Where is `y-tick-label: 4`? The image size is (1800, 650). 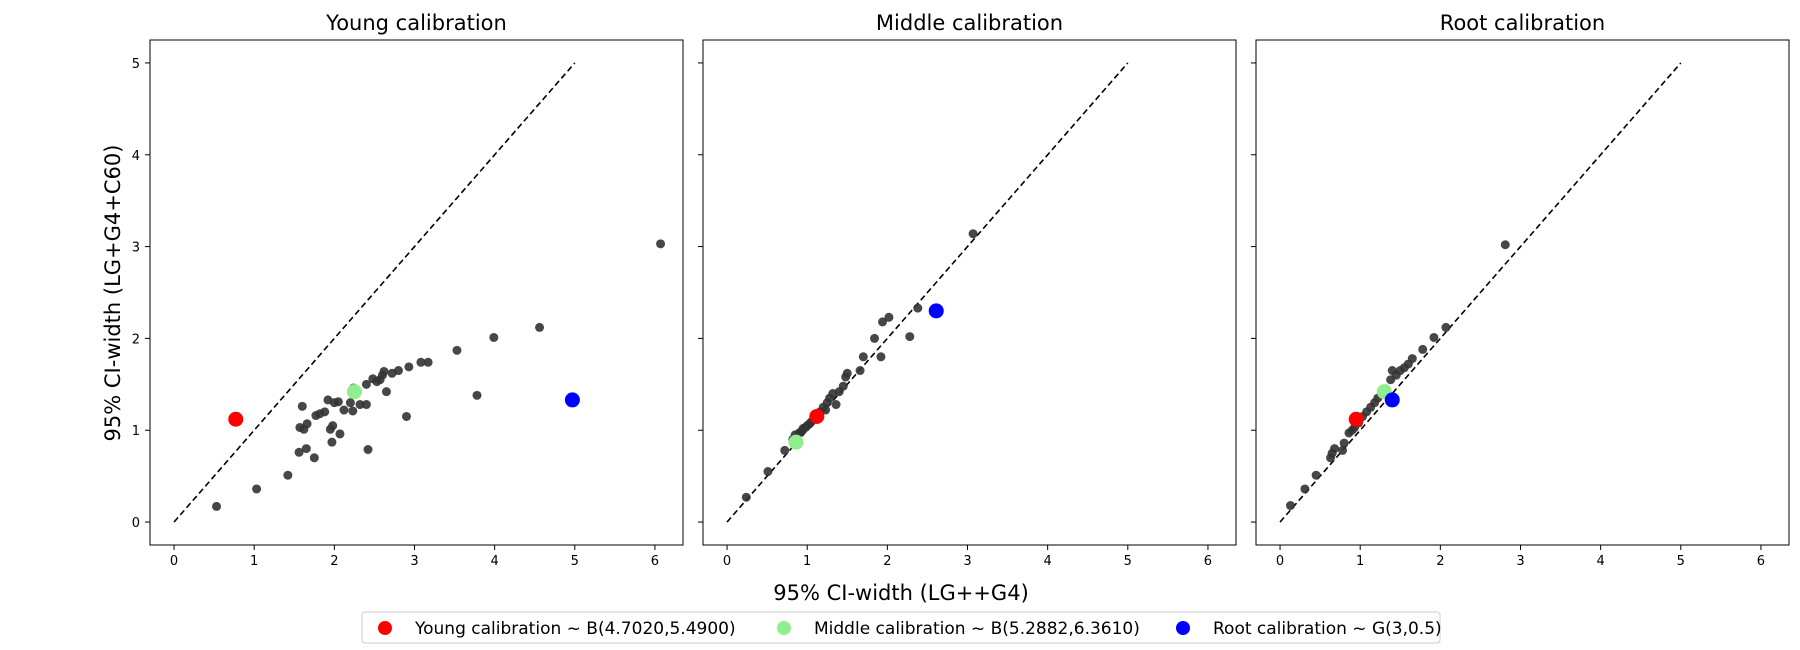 y-tick-label: 4 is located at coordinates (136, 156).